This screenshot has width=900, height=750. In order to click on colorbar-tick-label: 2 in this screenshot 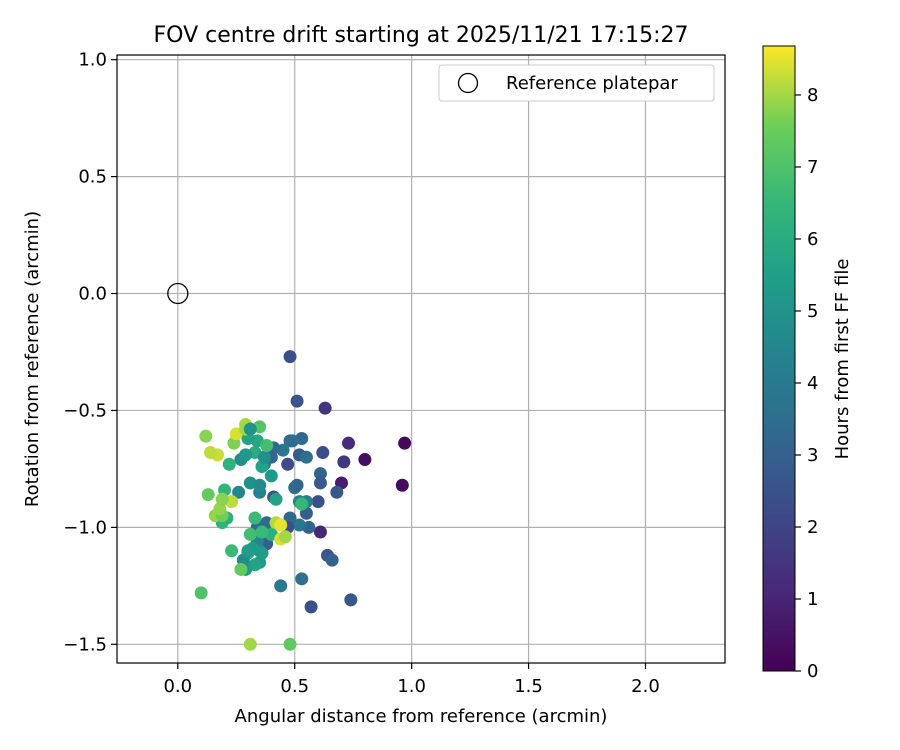, I will do `click(812, 527)`.